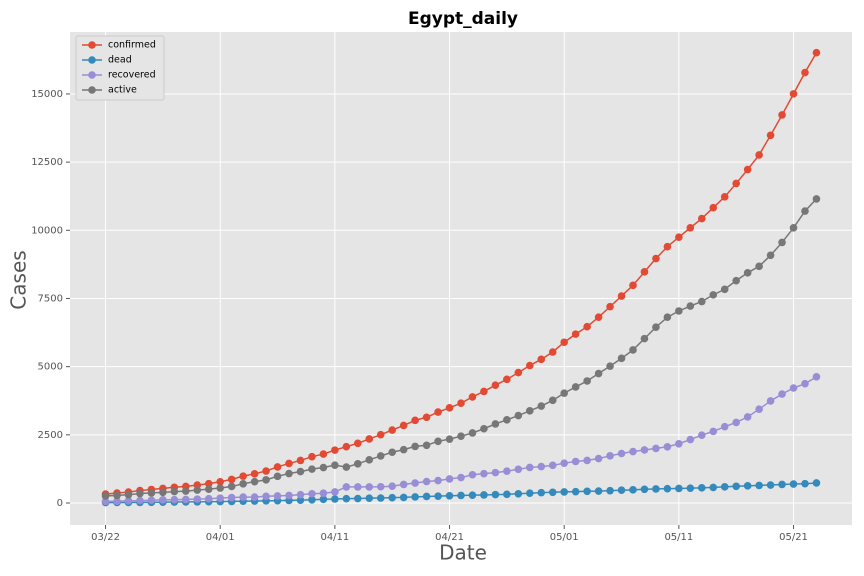 The image size is (864, 576). Describe the element at coordinates (463, 19) in the screenshot. I see `chart-title: Egypt_daily` at that location.